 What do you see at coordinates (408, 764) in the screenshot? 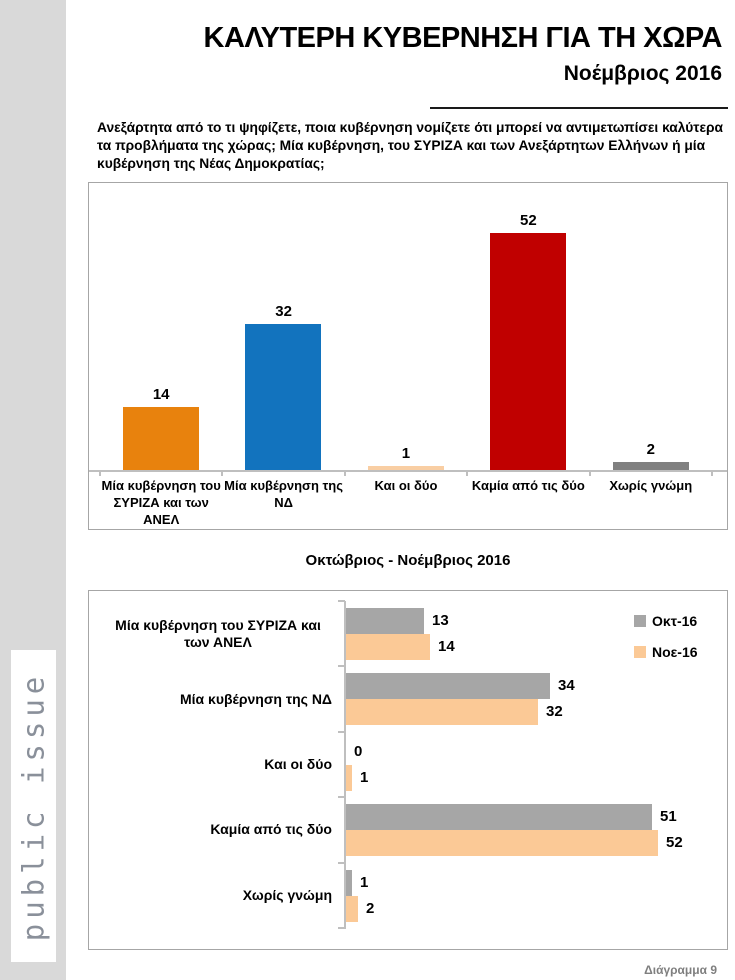
I see `chart2-row: Και οι δύο 0 1` at bounding box center [408, 764].